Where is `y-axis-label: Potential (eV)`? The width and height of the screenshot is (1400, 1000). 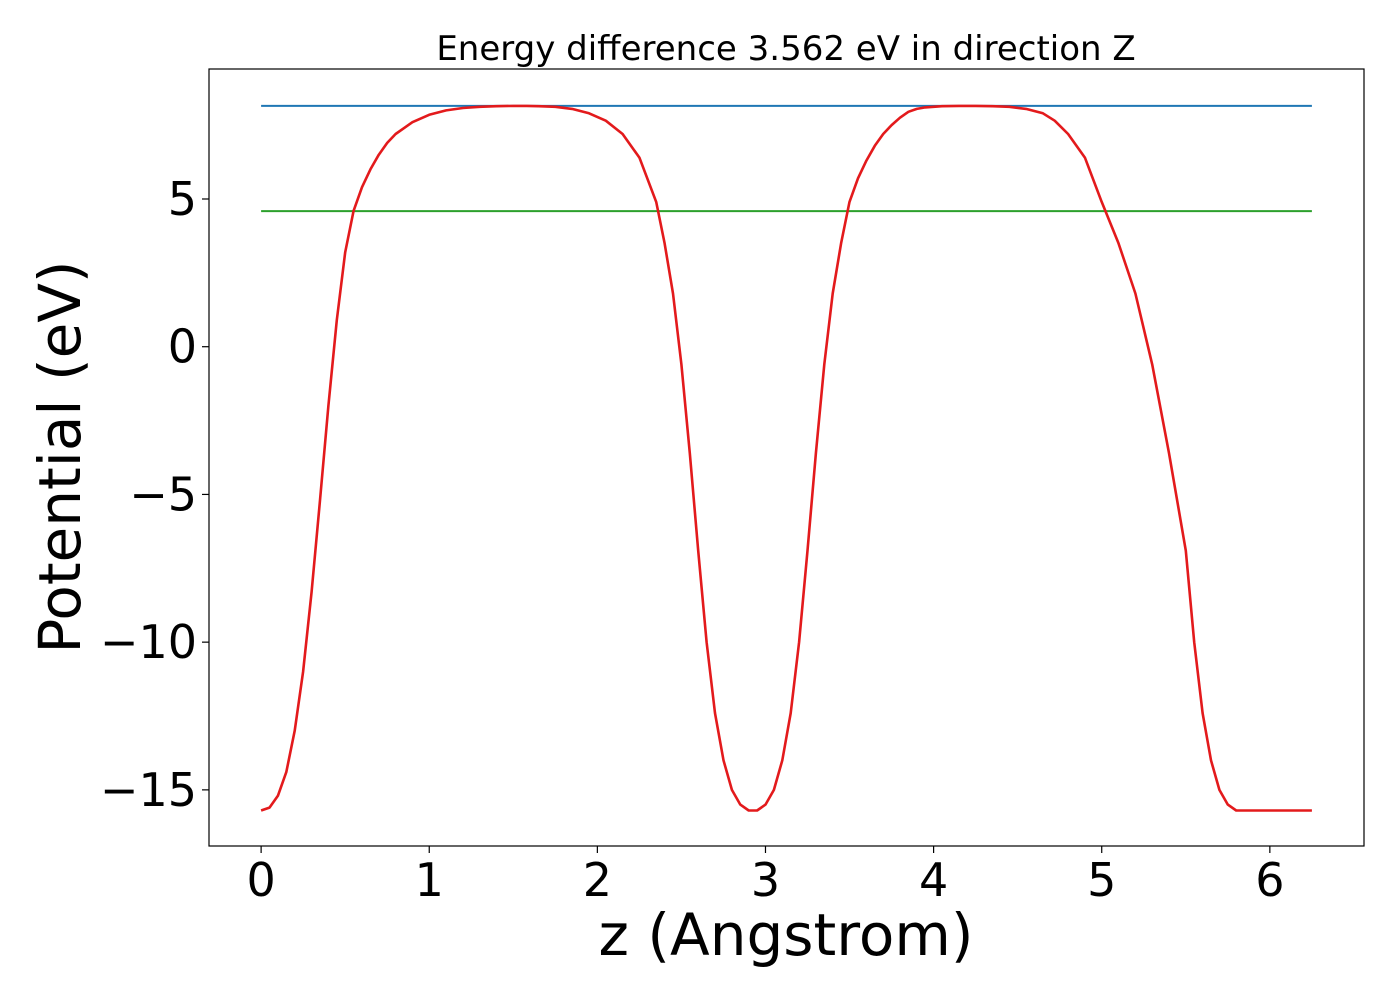 y-axis-label: Potential (eV) is located at coordinates (60, 456).